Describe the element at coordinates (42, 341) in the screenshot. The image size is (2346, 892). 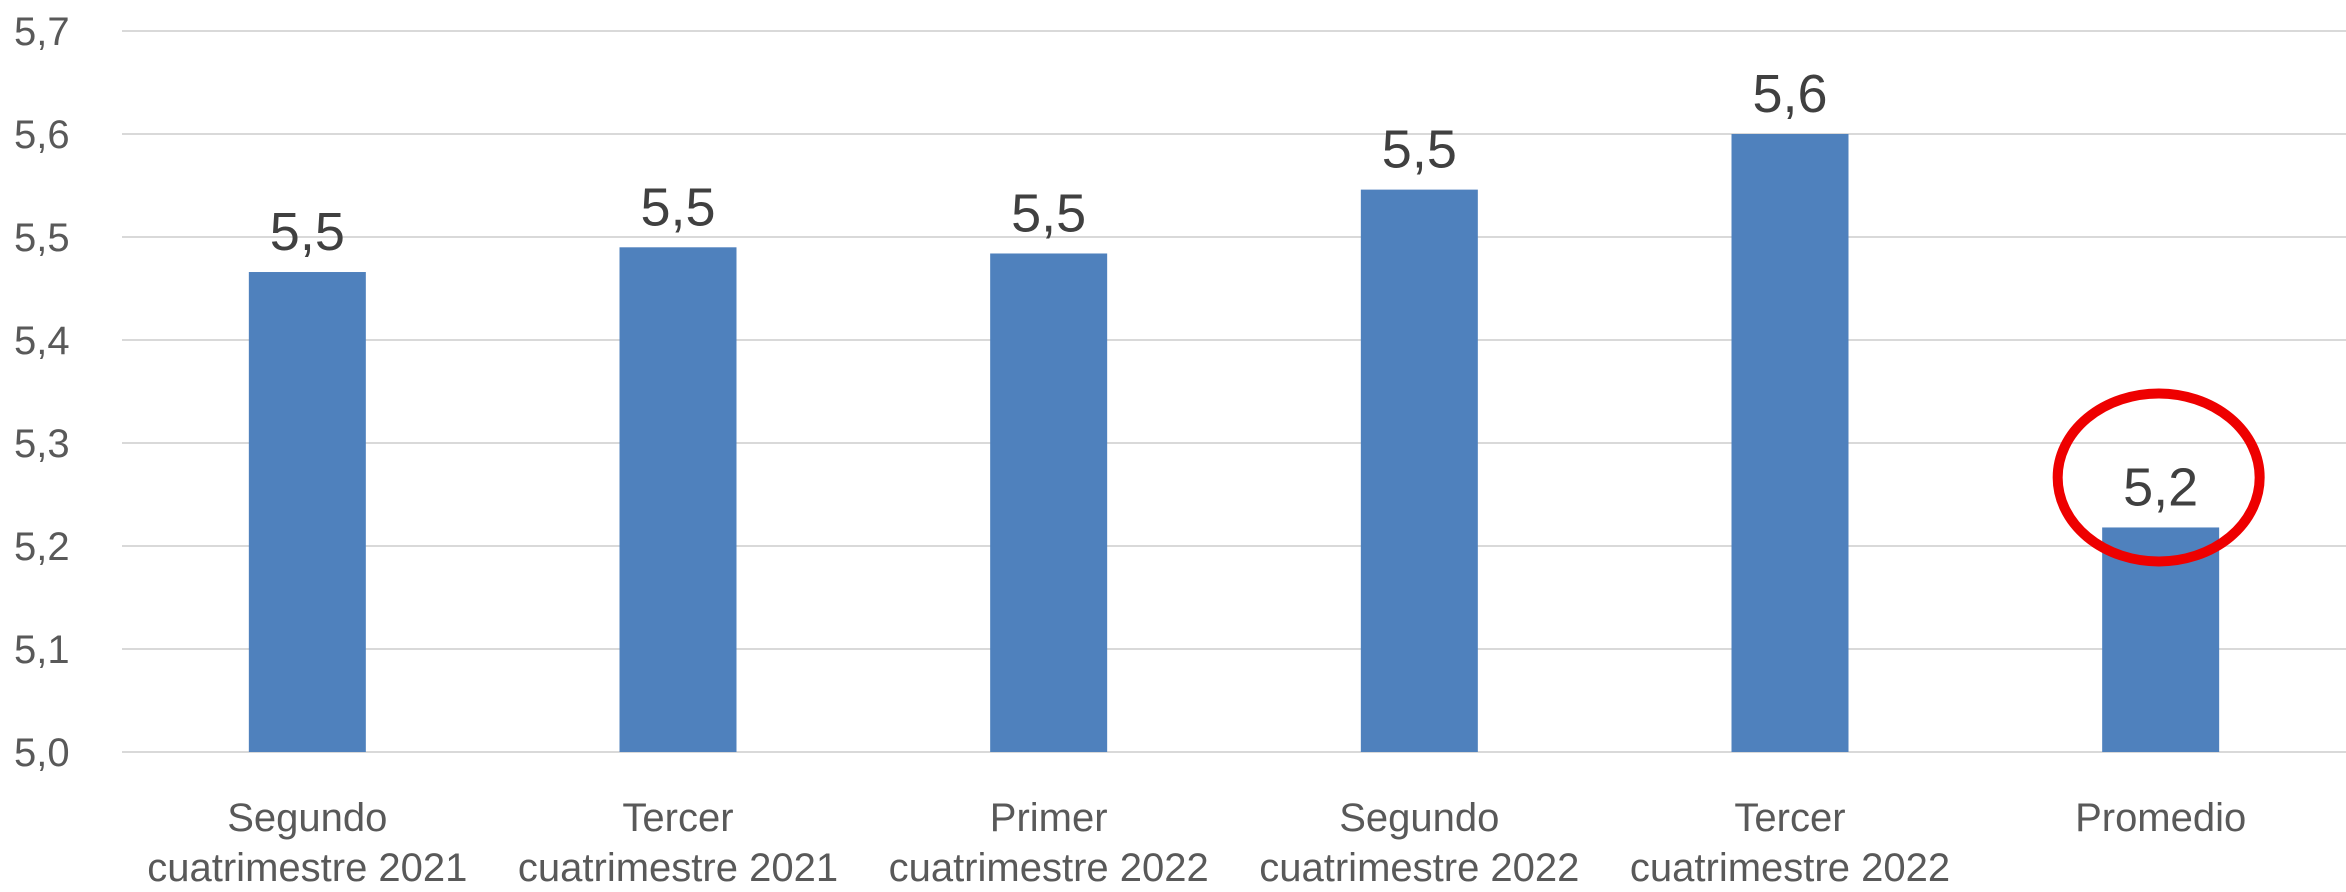
I see `y-tick-label: 5,4` at that location.